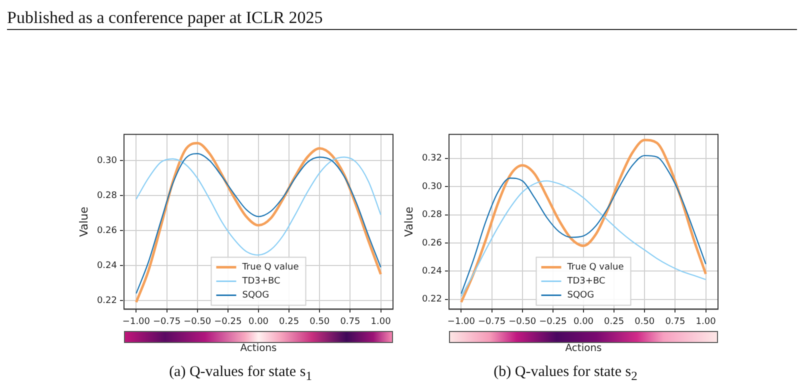  What do you see at coordinates (240, 373) in the screenshot?
I see `text: (a) Q-values for state s$_{1}$` at bounding box center [240, 373].